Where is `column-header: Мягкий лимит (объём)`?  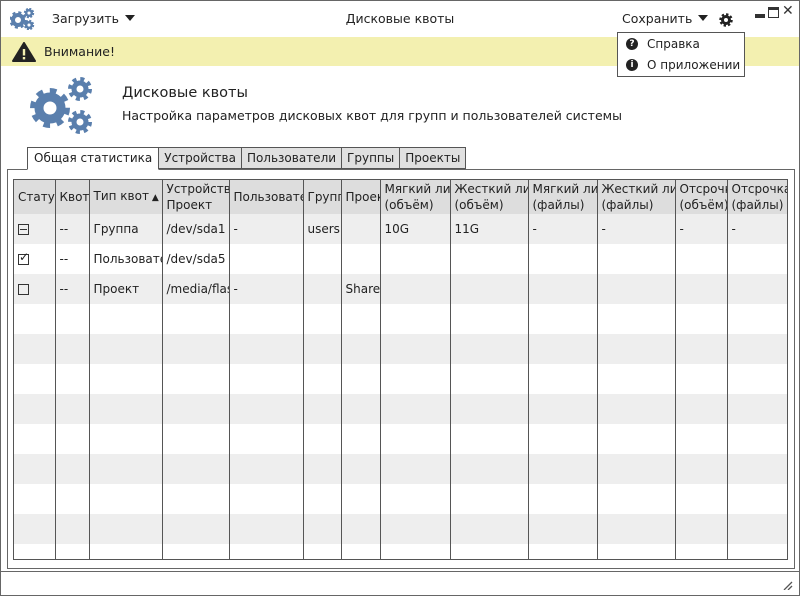 column-header: Мягкий лимит (объём) is located at coordinates (415, 197).